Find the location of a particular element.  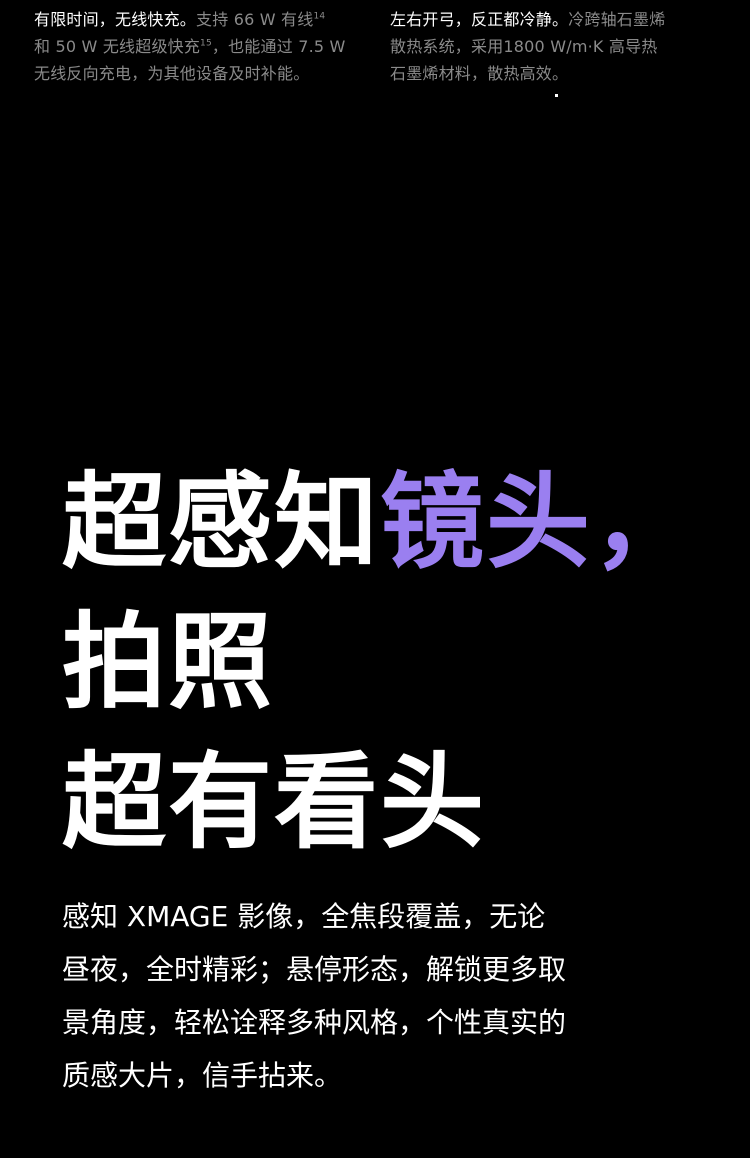

footnote-14: 14 is located at coordinates (319, 16).